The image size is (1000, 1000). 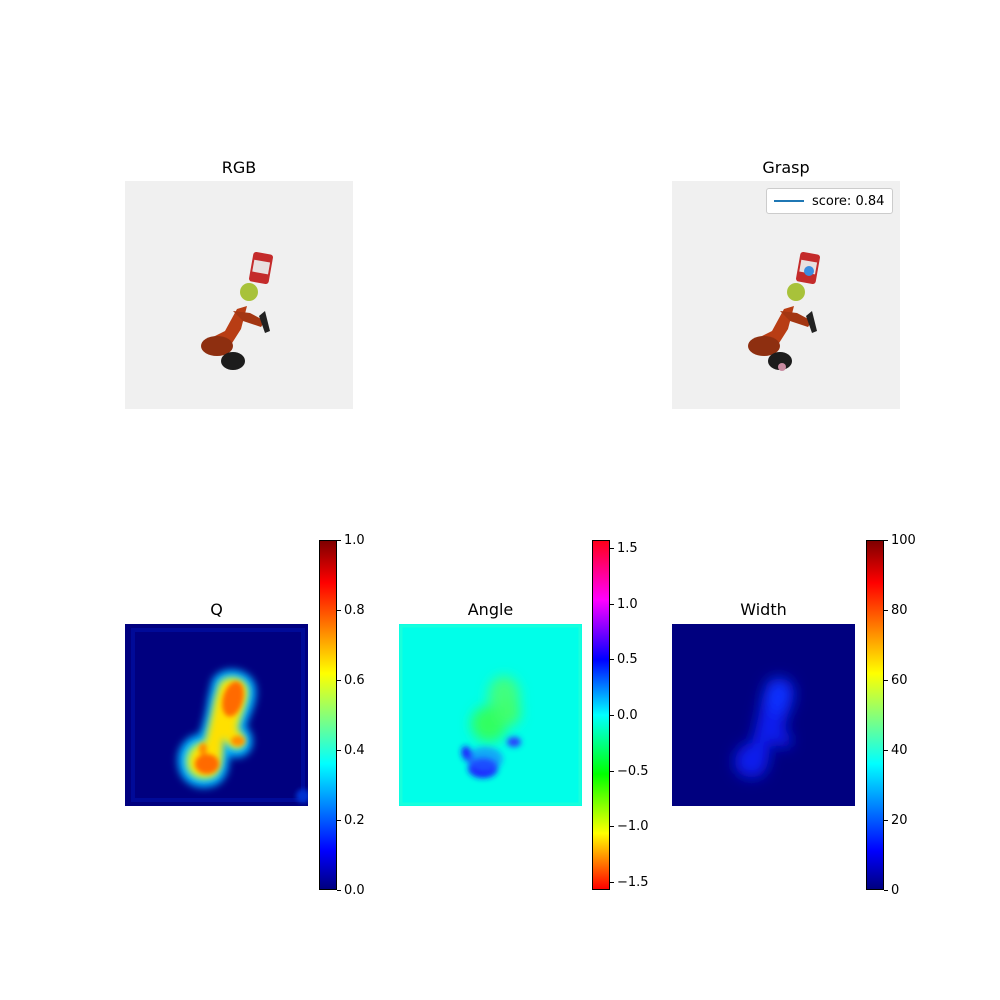 I want to click on rgb-title: RGB, so click(x=239, y=167).